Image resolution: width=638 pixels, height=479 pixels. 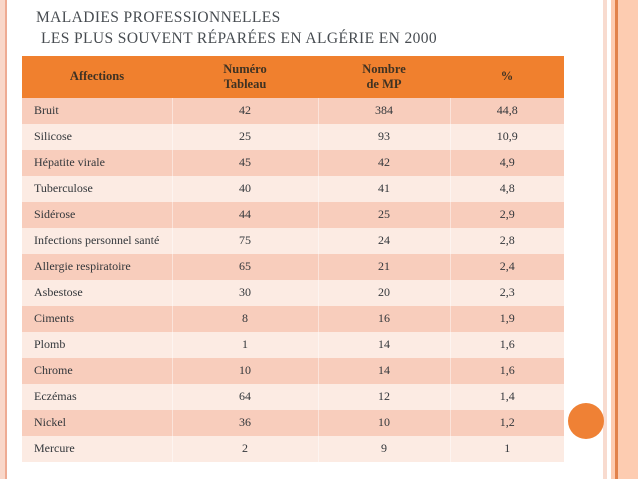 I want to click on cell-numero-tableau: 8, so click(x=244, y=319).